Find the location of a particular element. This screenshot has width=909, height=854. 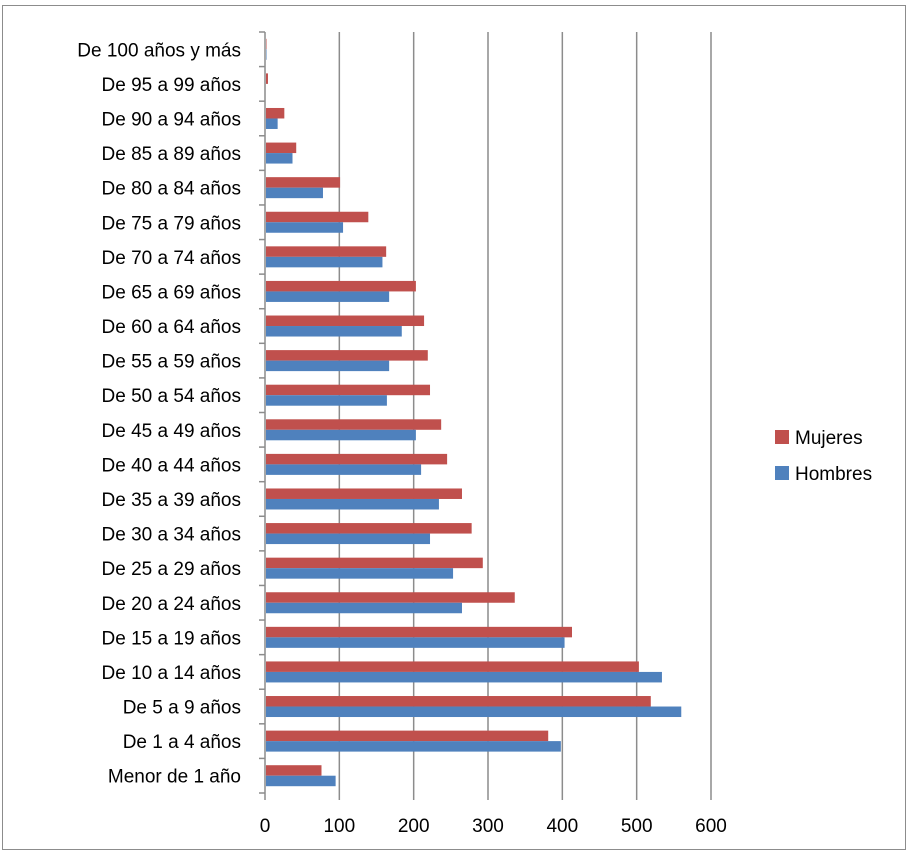

legend-label-mujeres: Mujeres is located at coordinates (829, 438).